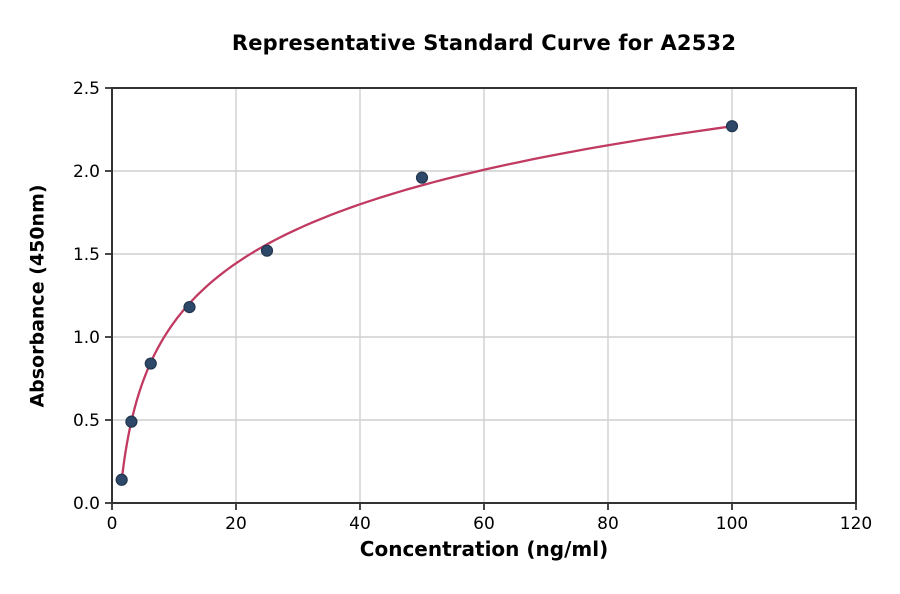 Image resolution: width=900 pixels, height=594 pixels. Describe the element at coordinates (732, 524) in the screenshot. I see `x-tick-label: 100` at that location.